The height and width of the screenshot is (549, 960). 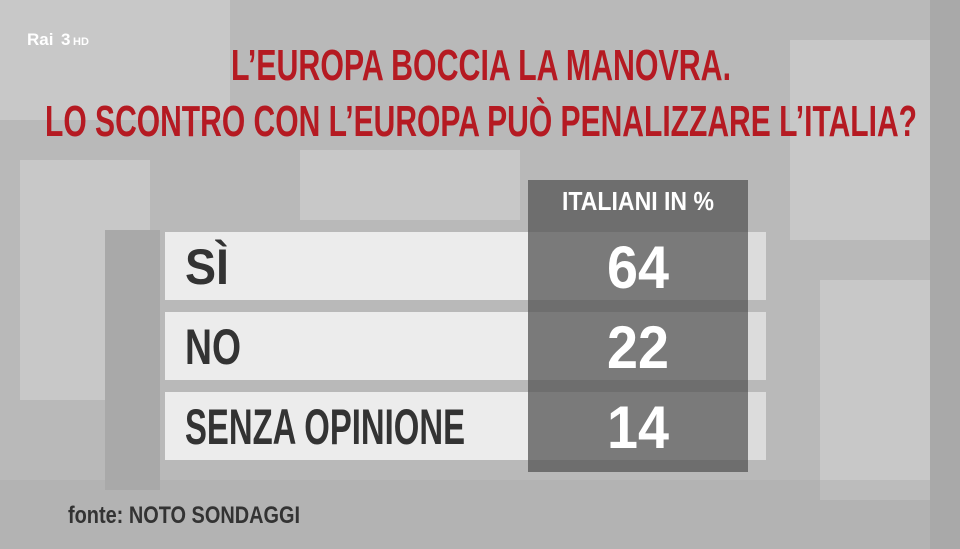 I want to click on row-value: 22, so click(x=638, y=347).